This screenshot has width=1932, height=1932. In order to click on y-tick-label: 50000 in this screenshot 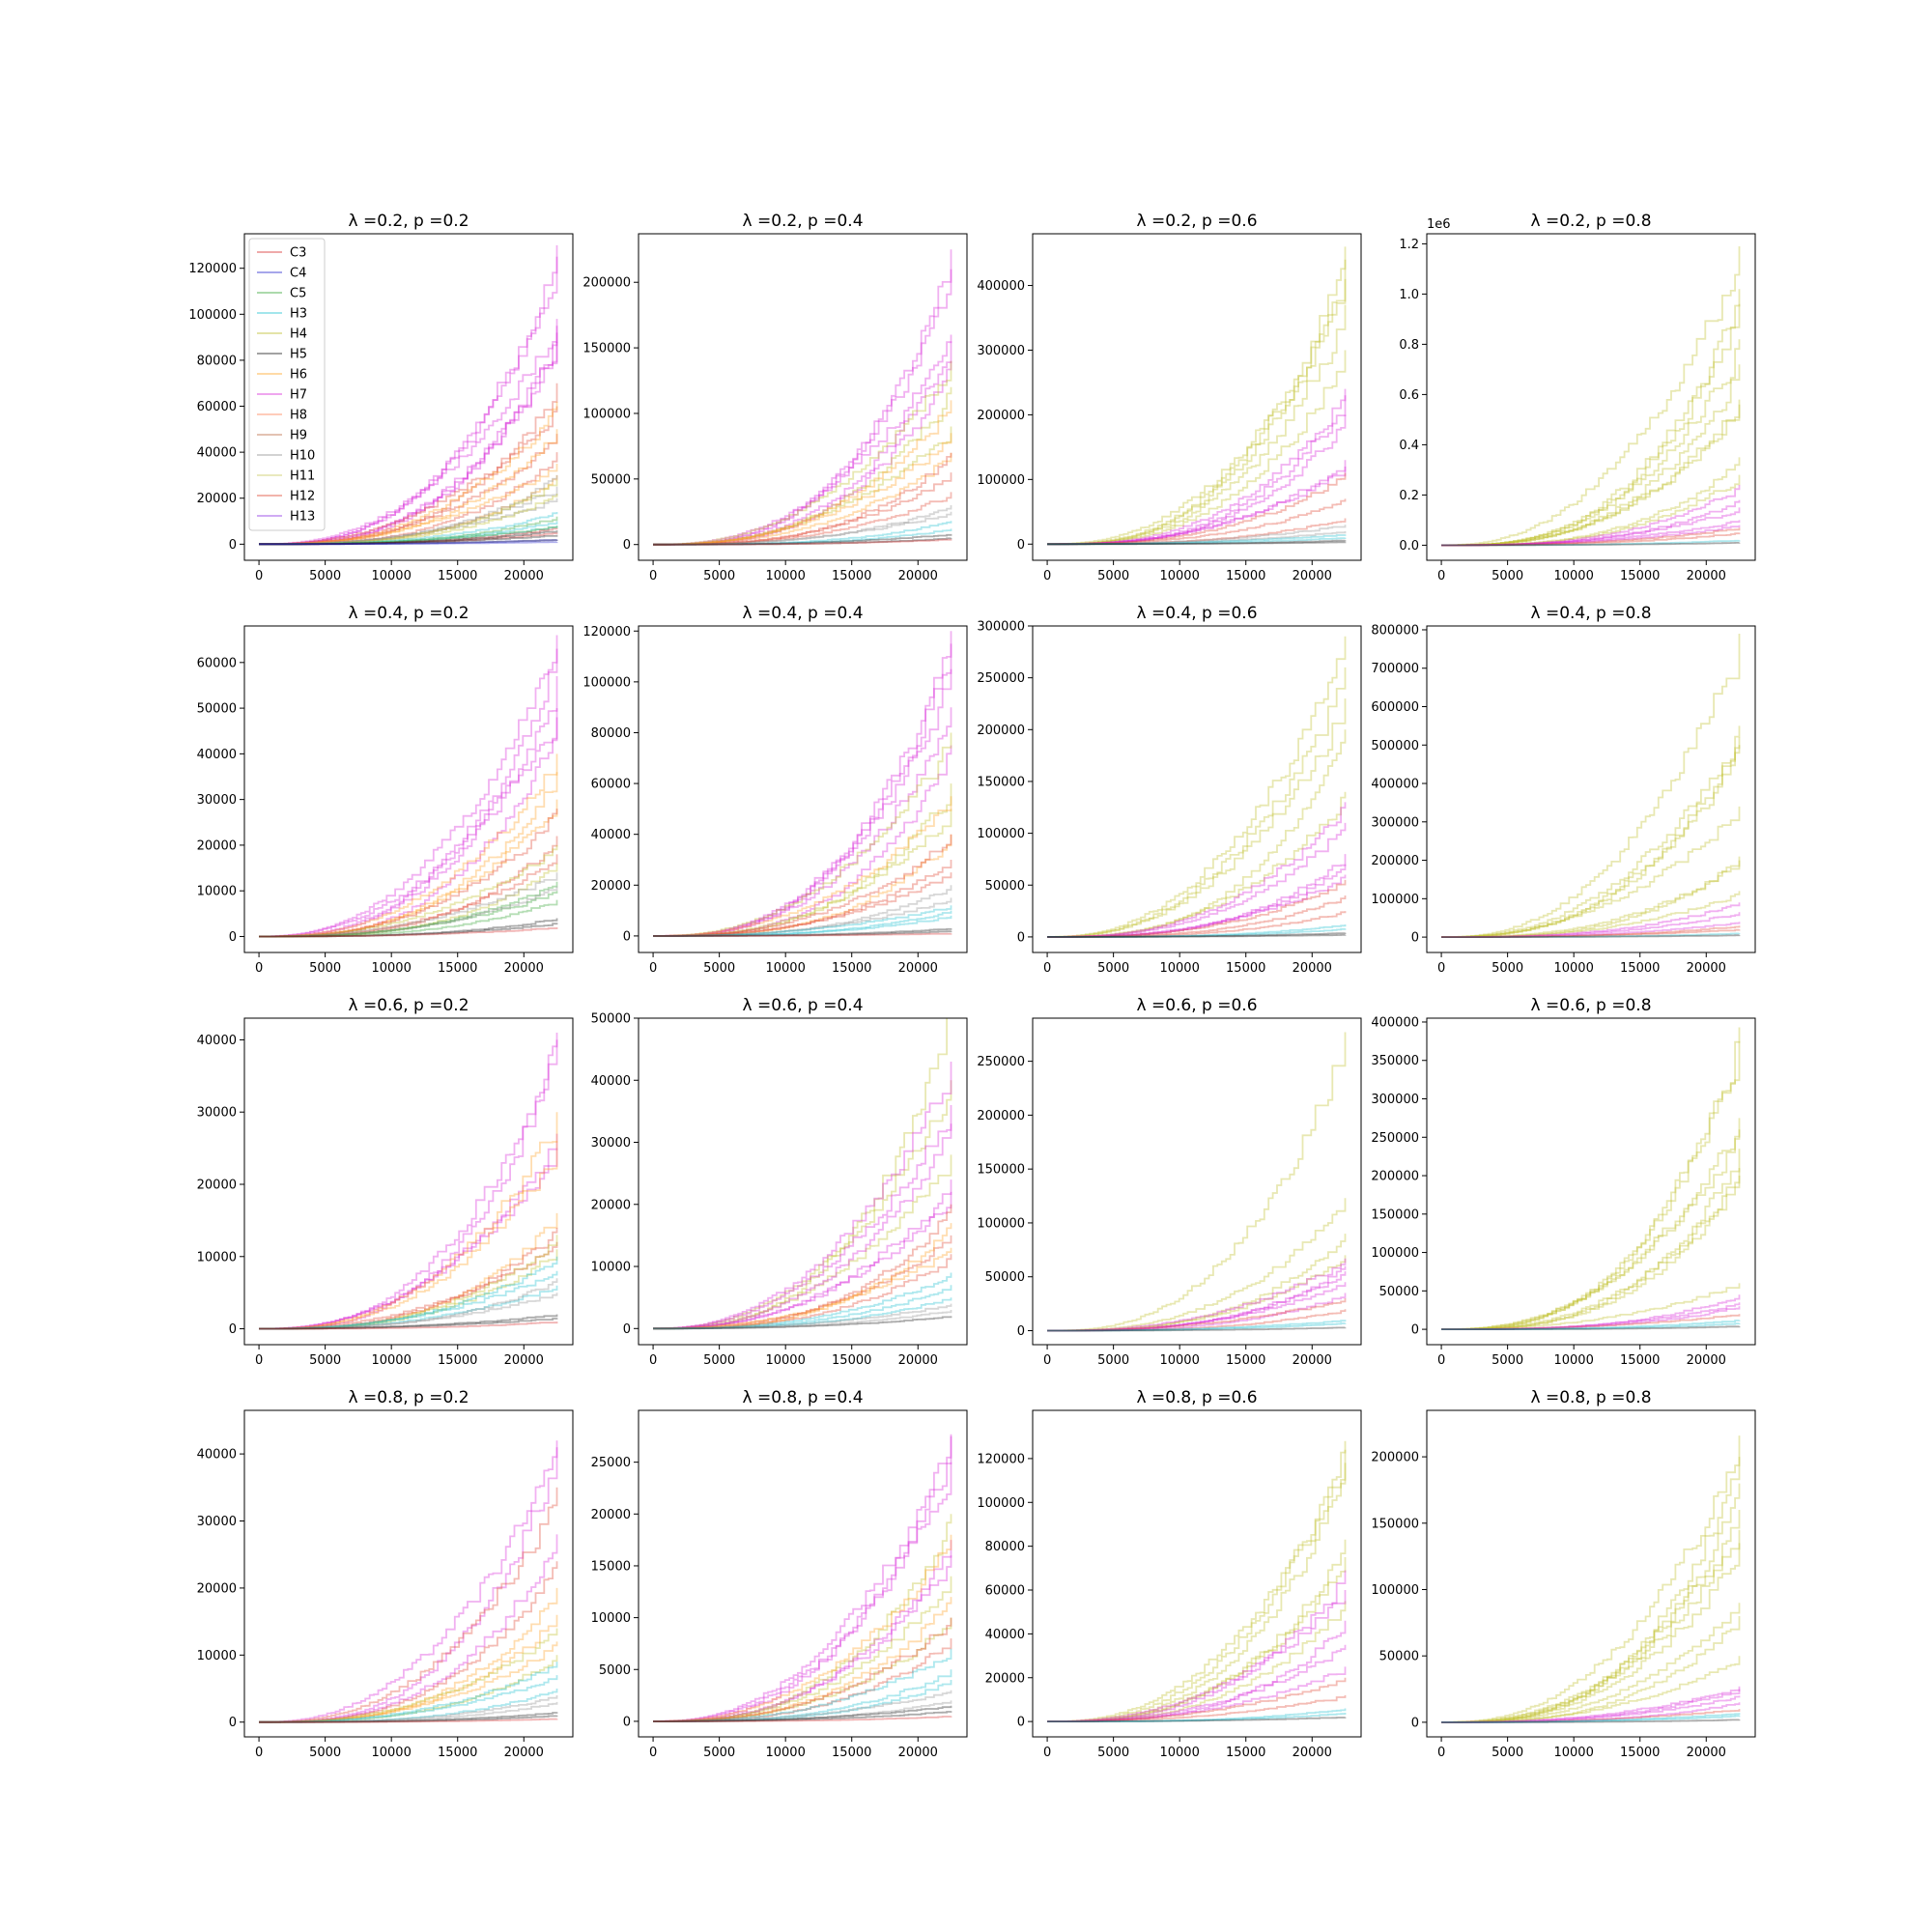, I will do `click(1399, 1292)`.